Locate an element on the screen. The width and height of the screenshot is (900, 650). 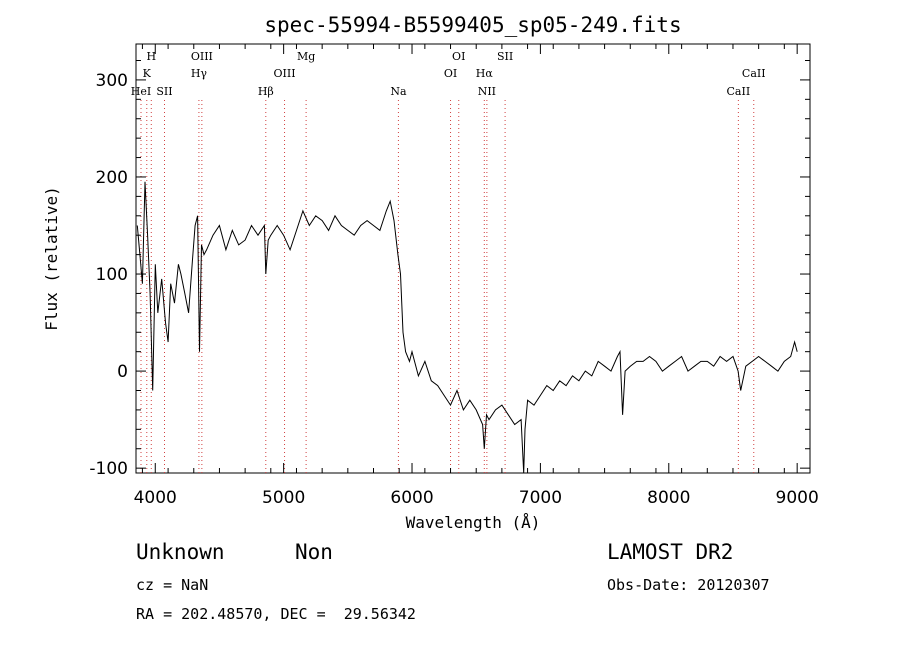
y-tick-label: 200 is located at coordinates (112, 178).